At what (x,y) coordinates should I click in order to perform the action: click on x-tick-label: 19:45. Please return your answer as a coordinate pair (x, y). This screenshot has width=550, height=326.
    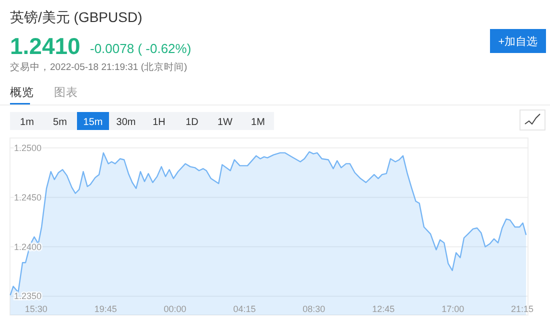
    Looking at the image, I should click on (105, 309).